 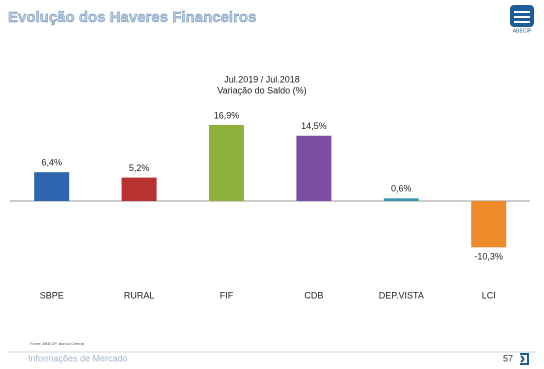 What do you see at coordinates (522, 31) in the screenshot?
I see `logo-text: ABECIP` at bounding box center [522, 31].